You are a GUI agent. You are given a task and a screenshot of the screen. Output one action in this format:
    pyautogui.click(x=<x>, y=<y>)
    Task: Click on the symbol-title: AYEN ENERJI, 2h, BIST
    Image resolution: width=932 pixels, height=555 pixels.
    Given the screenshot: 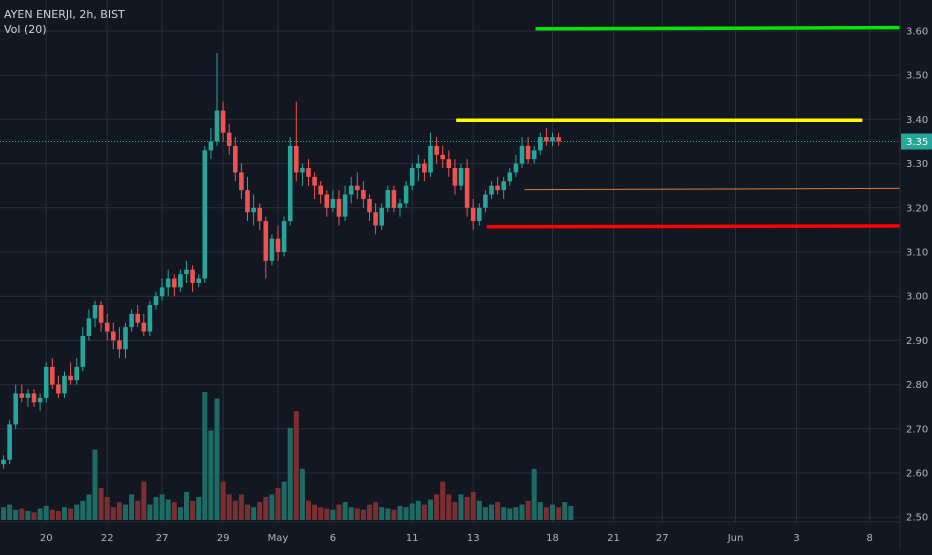 What is the action you would take?
    pyautogui.click(x=64, y=14)
    